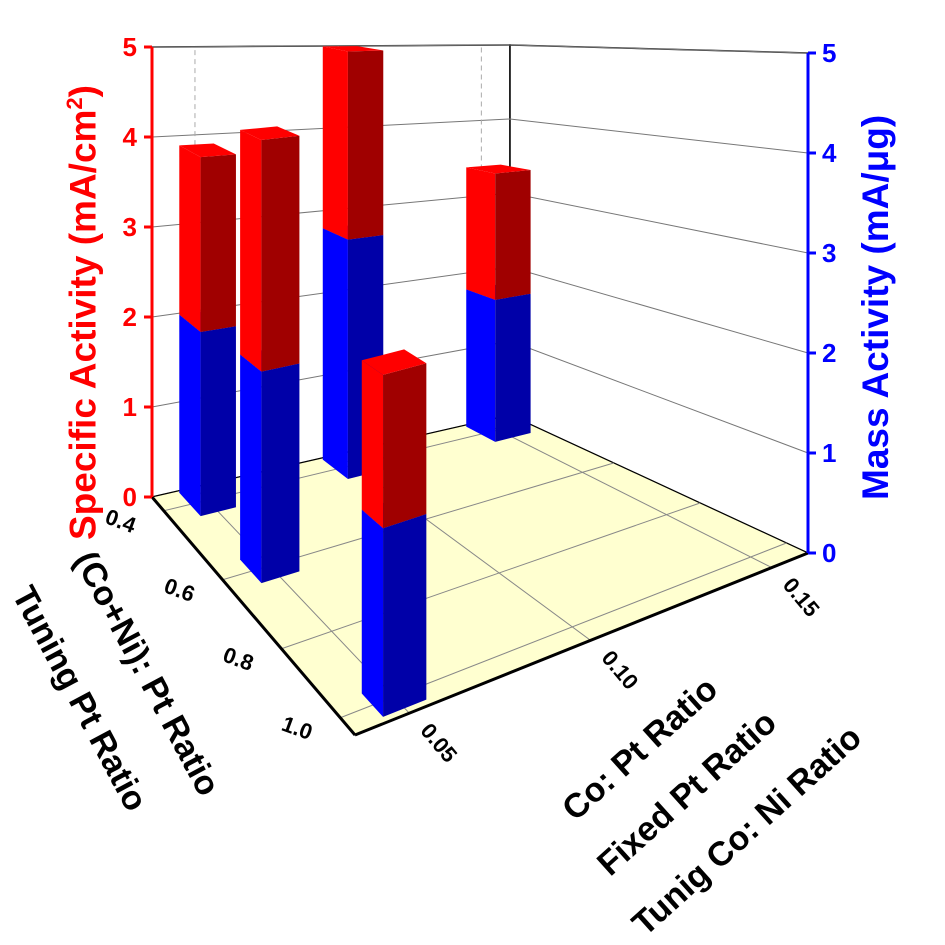 Image resolution: width=945 pixels, height=945 pixels. Describe the element at coordinates (130, 407) in the screenshot. I see `left-z-tick-label: 1` at that location.